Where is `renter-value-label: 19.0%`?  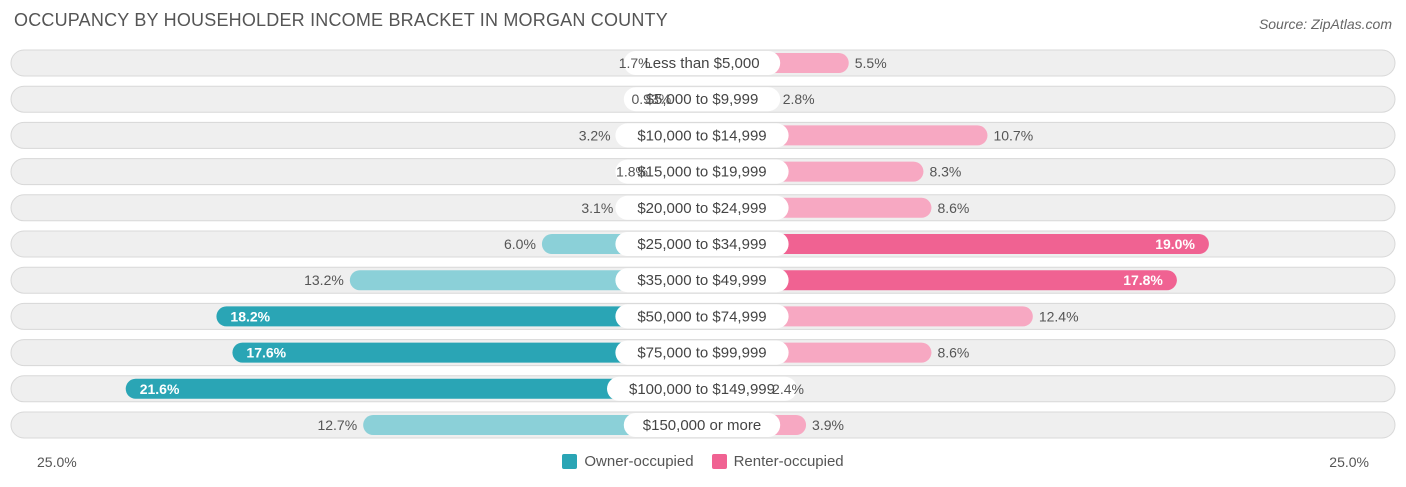 renter-value-label: 19.0% is located at coordinates (1175, 244).